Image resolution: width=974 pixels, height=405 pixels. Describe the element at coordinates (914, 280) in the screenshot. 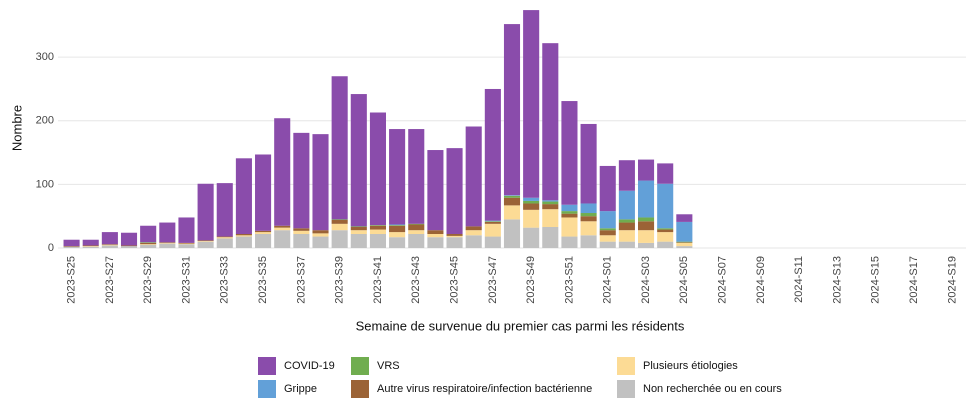

I see `x-tick-label: 2024-S17` at that location.